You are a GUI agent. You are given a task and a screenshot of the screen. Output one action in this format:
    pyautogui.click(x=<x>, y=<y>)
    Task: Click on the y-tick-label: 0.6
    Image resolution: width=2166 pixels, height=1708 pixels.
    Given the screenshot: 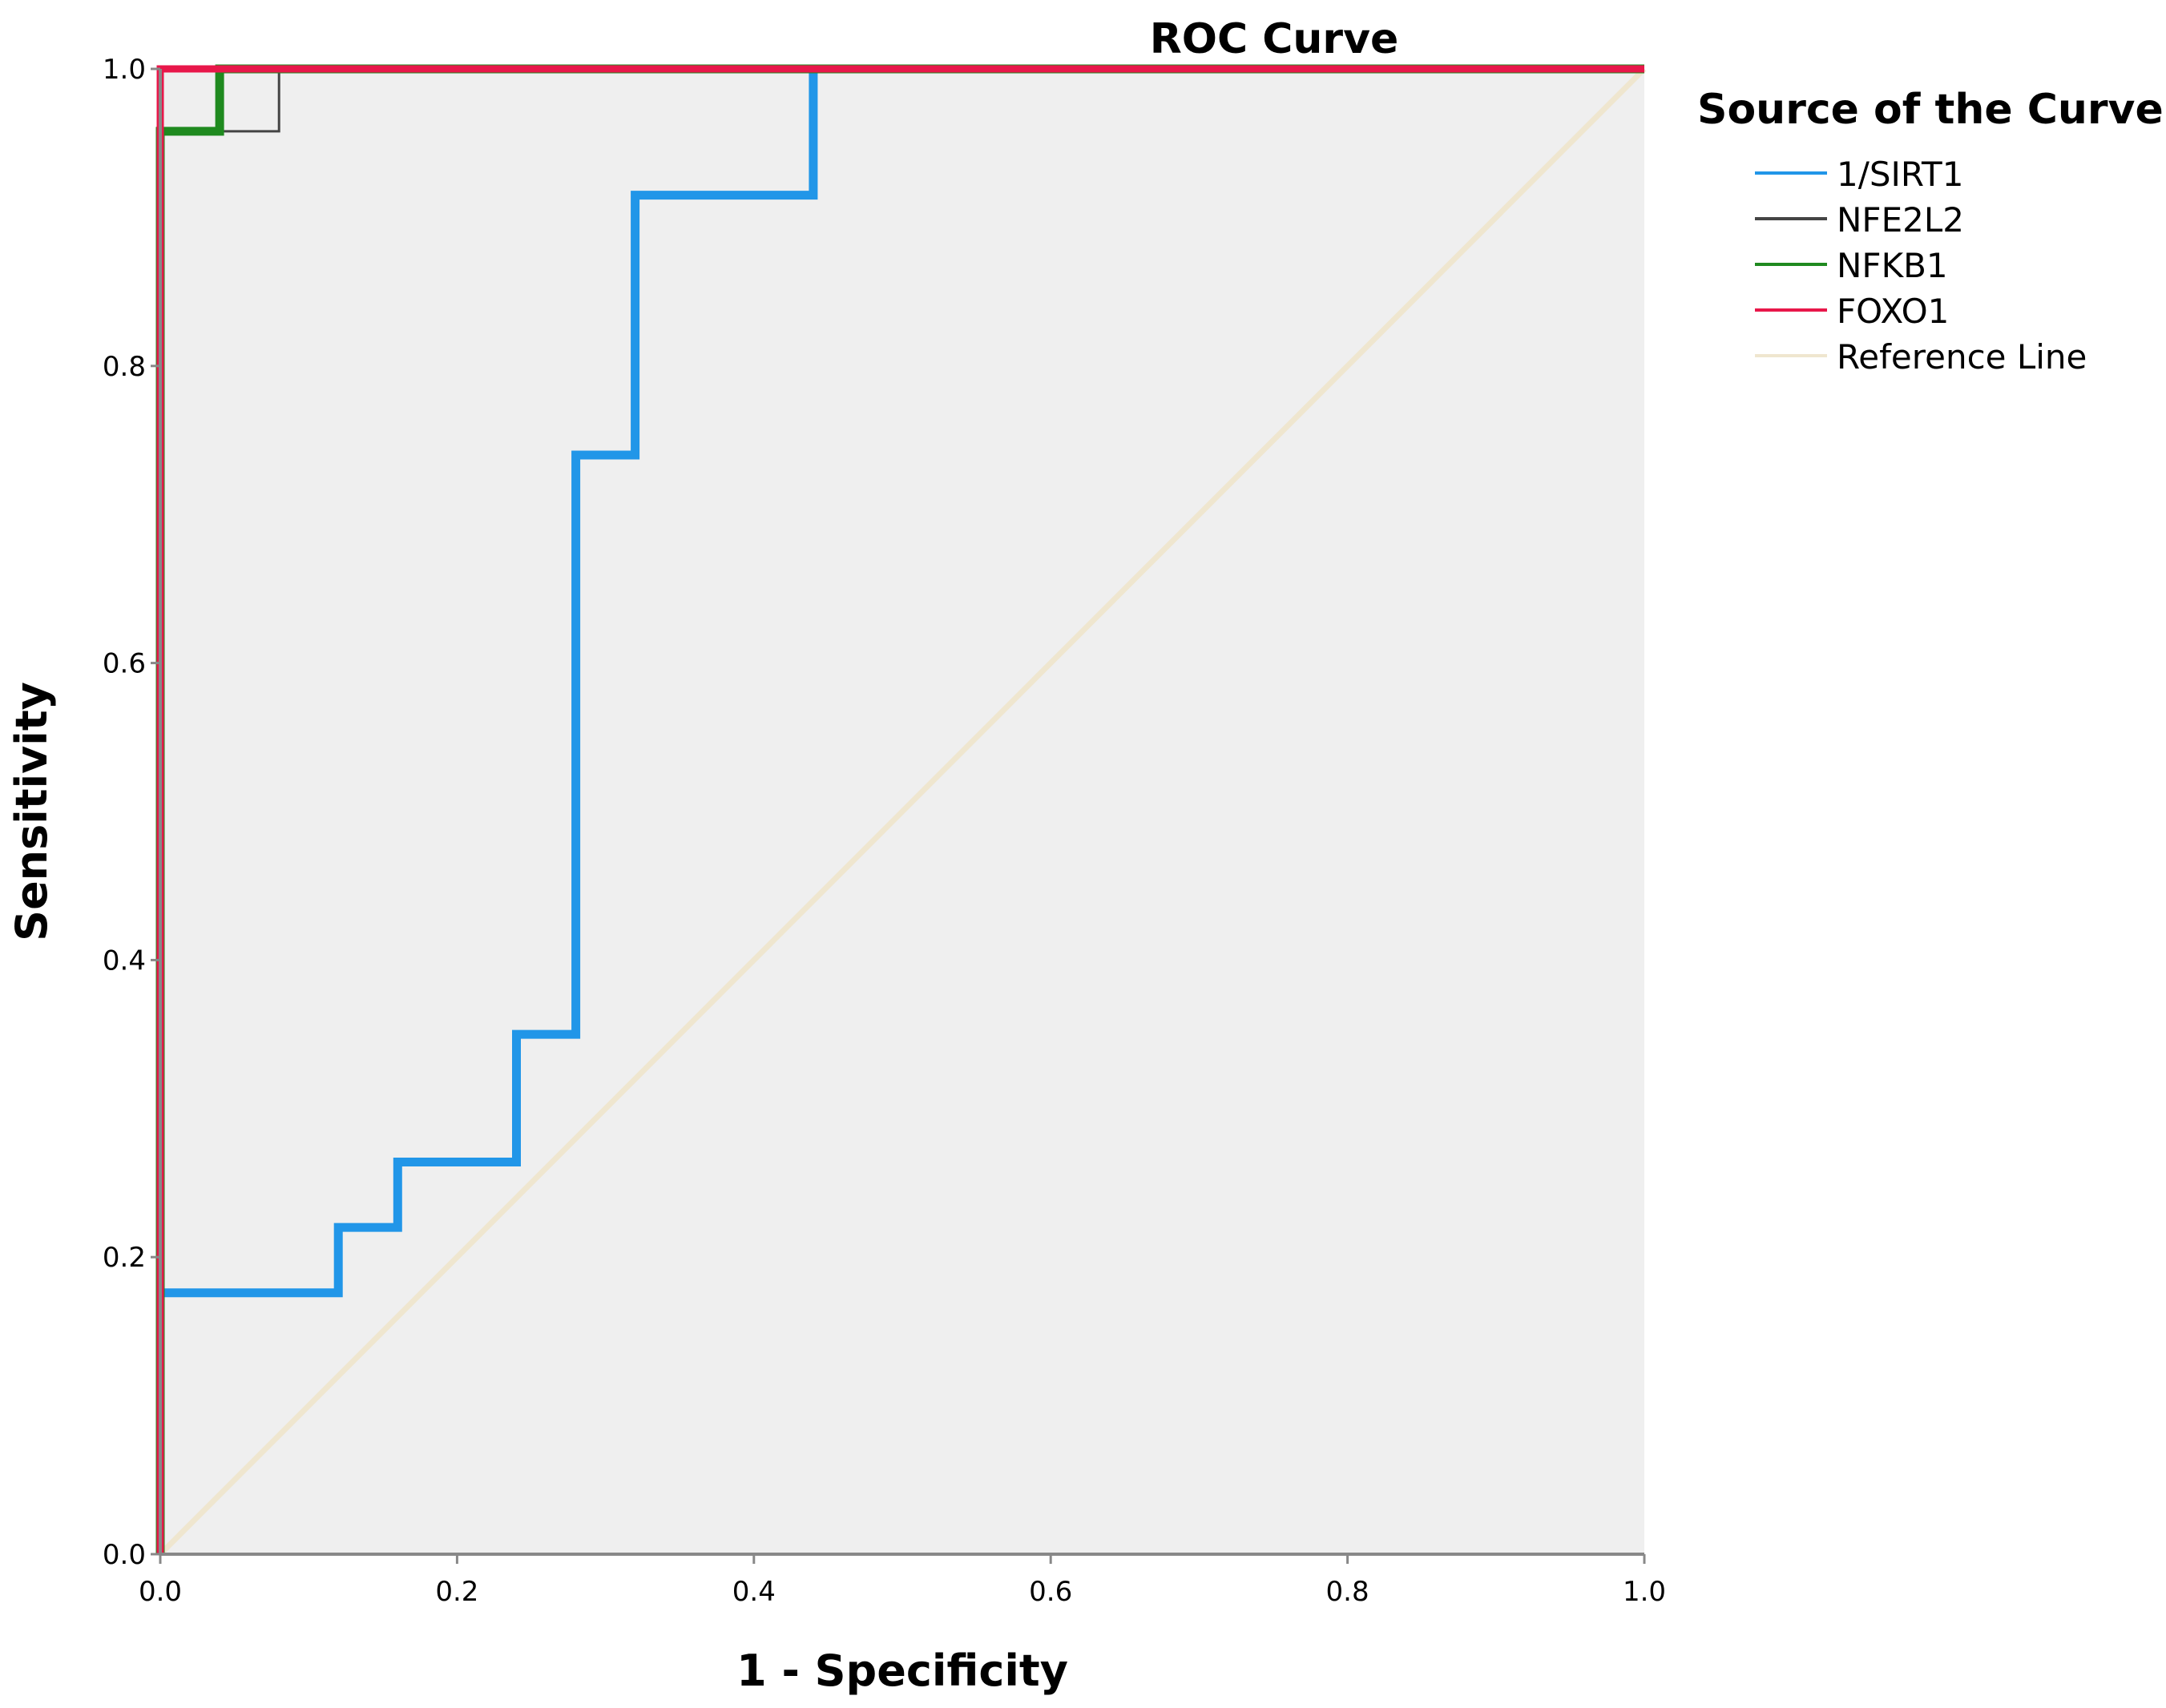 What is the action you would take?
    pyautogui.click(x=124, y=664)
    